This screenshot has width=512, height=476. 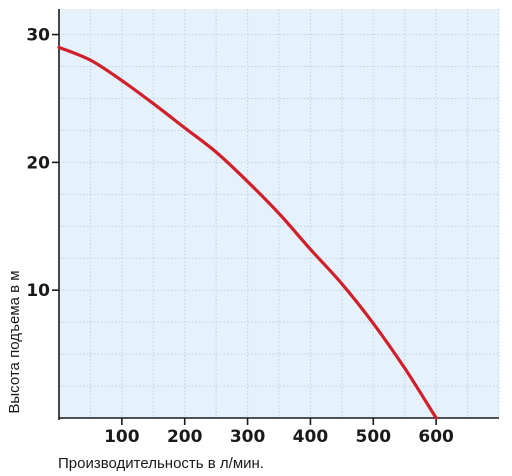 I want to click on x-axis-title: Производительность в л/мин., so click(x=161, y=463).